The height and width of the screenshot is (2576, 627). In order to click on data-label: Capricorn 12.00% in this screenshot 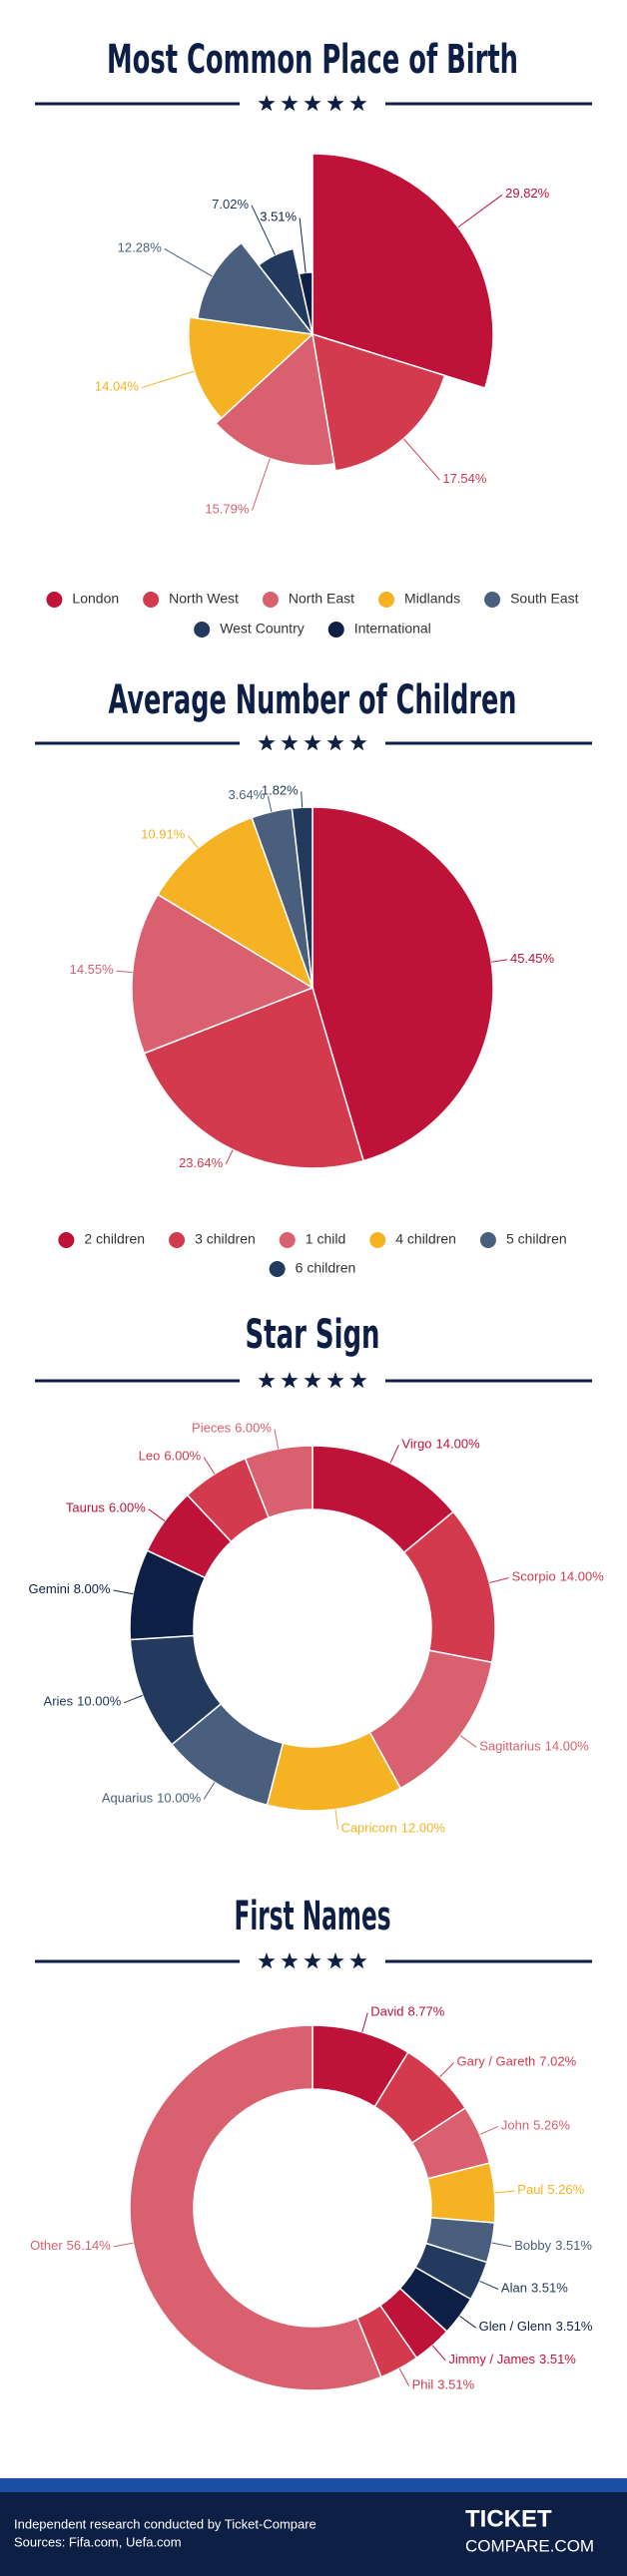, I will do `click(392, 1828)`.